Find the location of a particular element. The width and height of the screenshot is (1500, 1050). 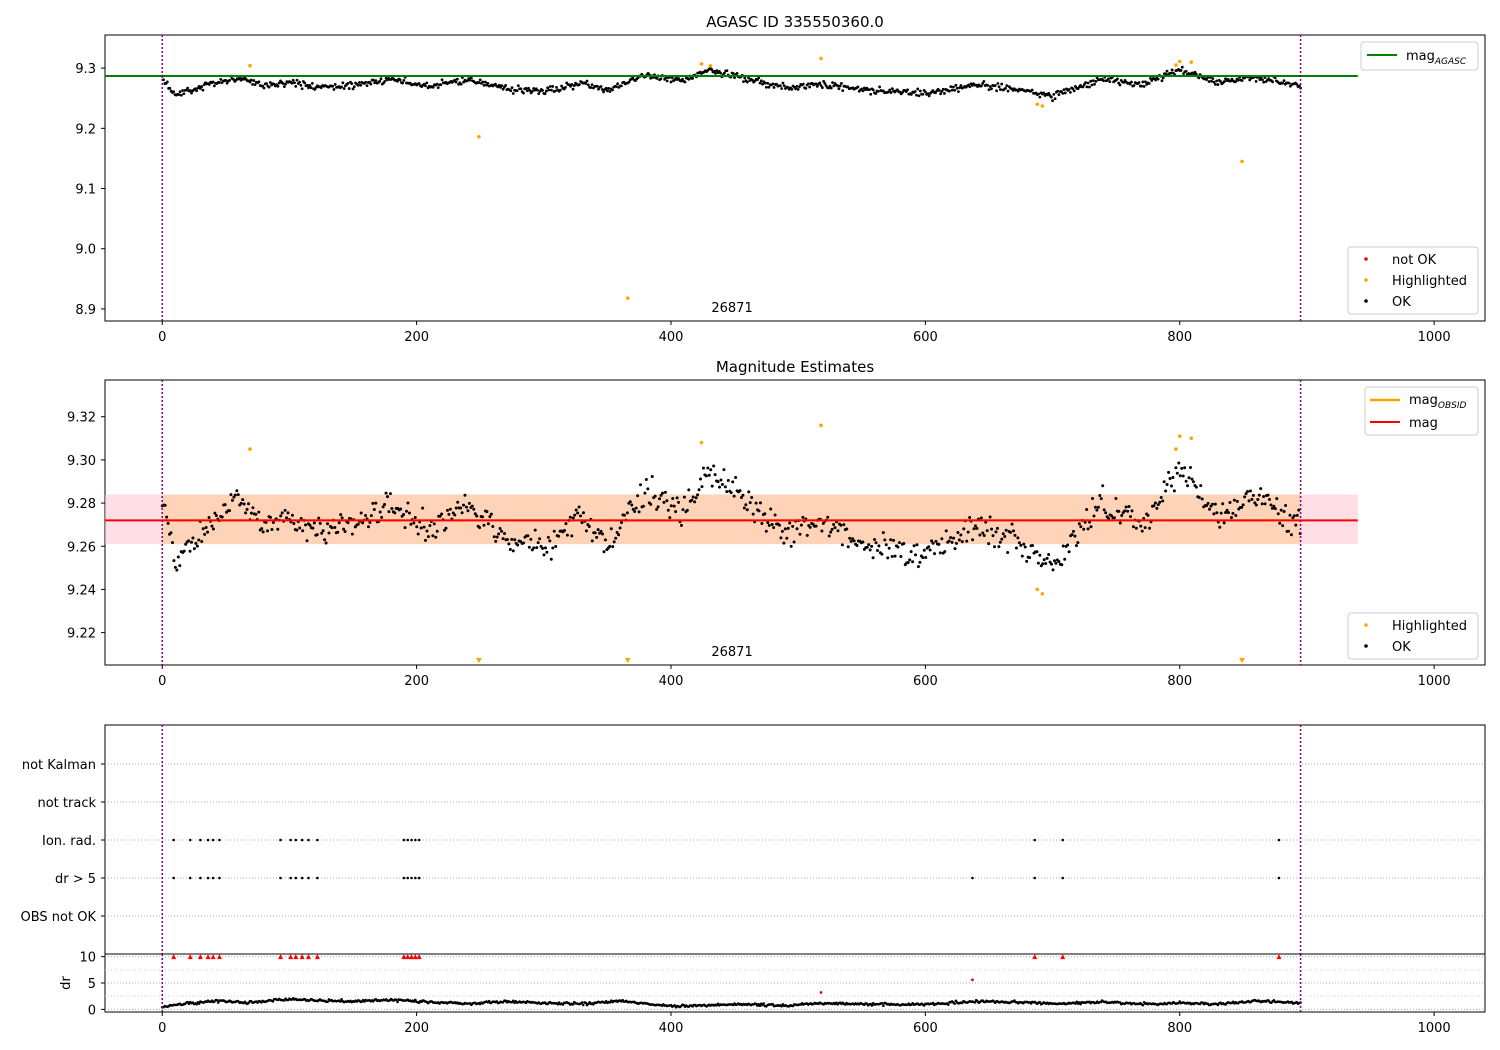

agasc-x-tick-label: 200 is located at coordinates (416, 337).